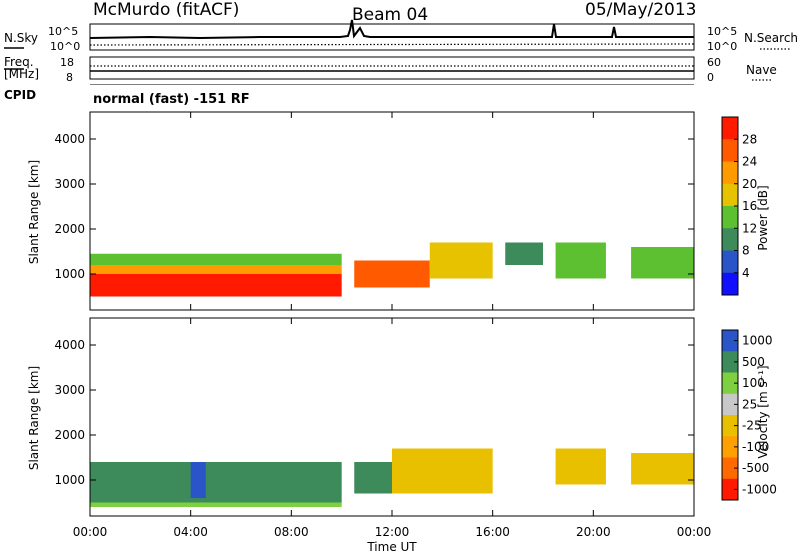 The image size is (800, 554). I want to click on freq-tick-top: 18, so click(67, 62).